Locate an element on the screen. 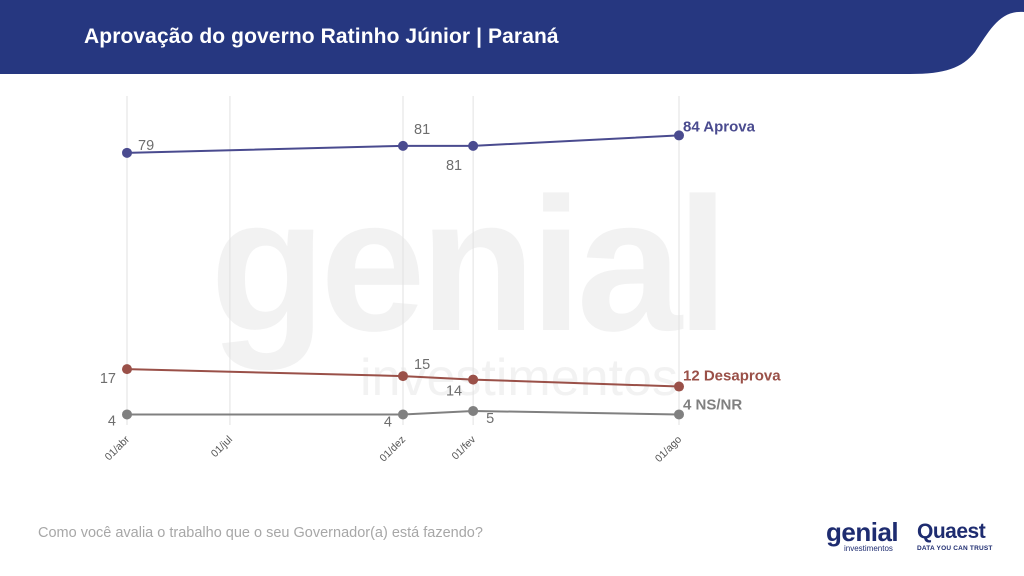 Image resolution: width=1024 pixels, height=576 pixels. end-label: 4 NS/NR is located at coordinates (712, 404).